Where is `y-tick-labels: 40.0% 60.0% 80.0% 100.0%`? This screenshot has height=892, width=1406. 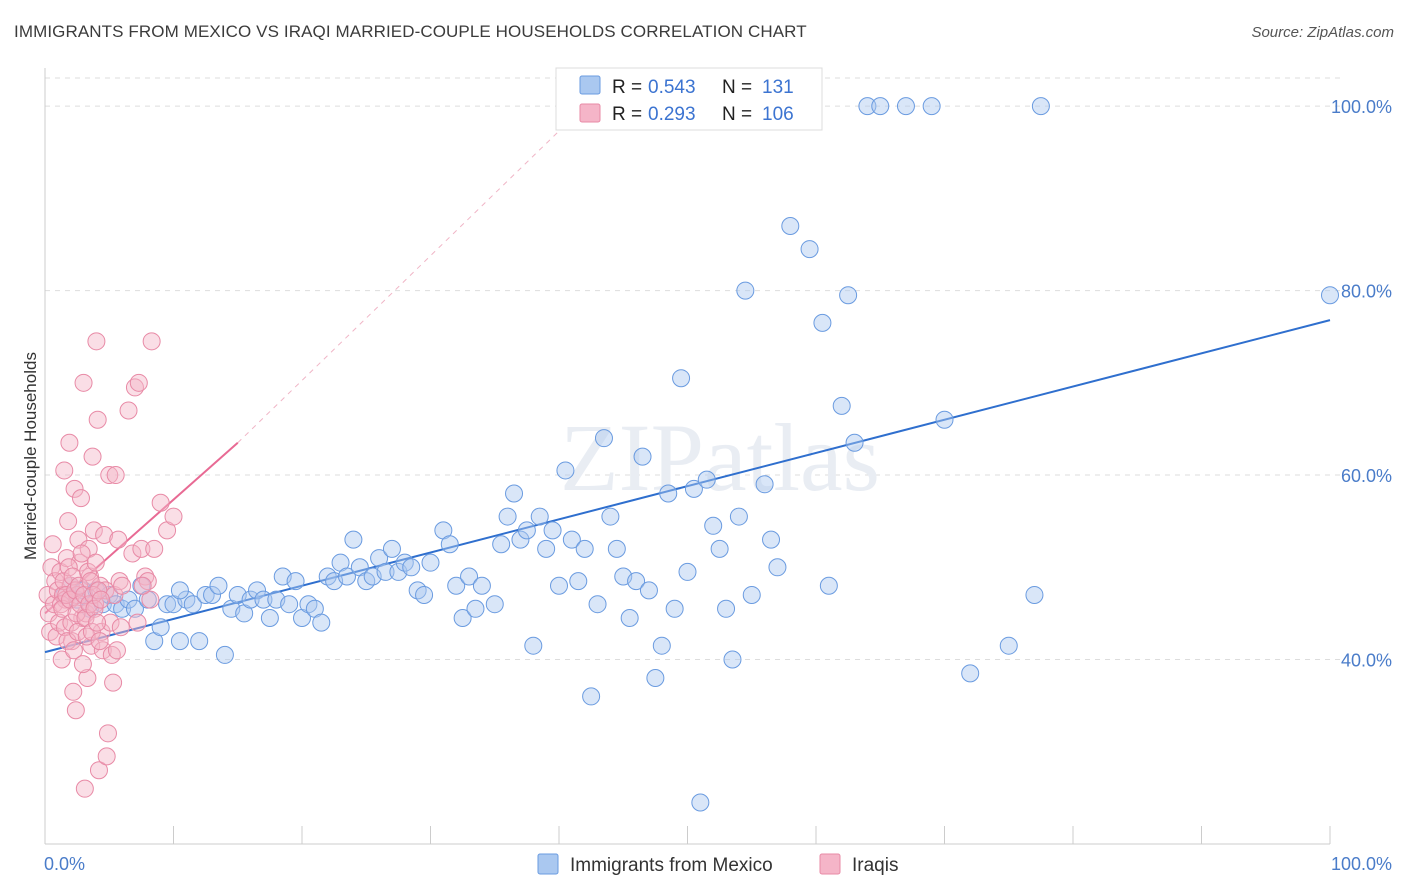
y-tick-labels: 40.0% 60.0% 80.0% 100.0% is located at coordinates (1361, 383).